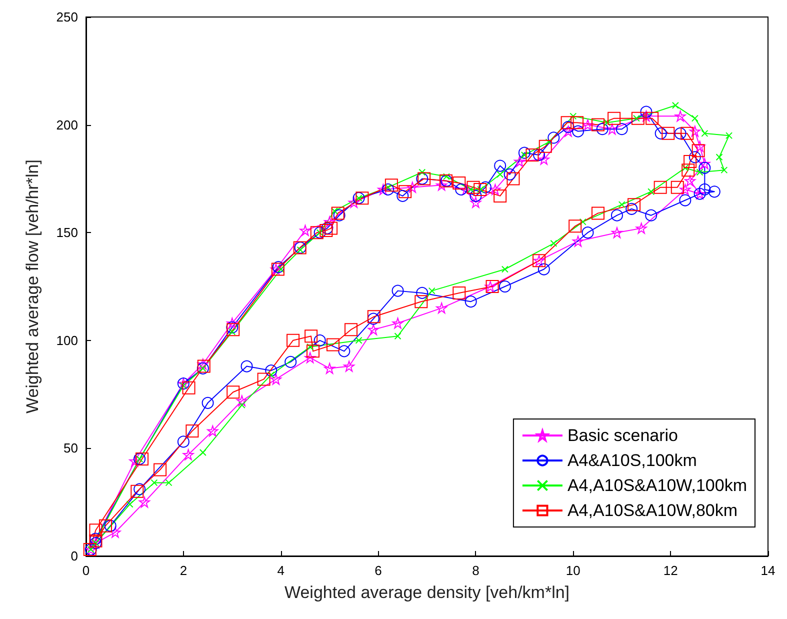  What do you see at coordinates (67, 124) in the screenshot?
I see `y-tick-label: 200` at bounding box center [67, 124].